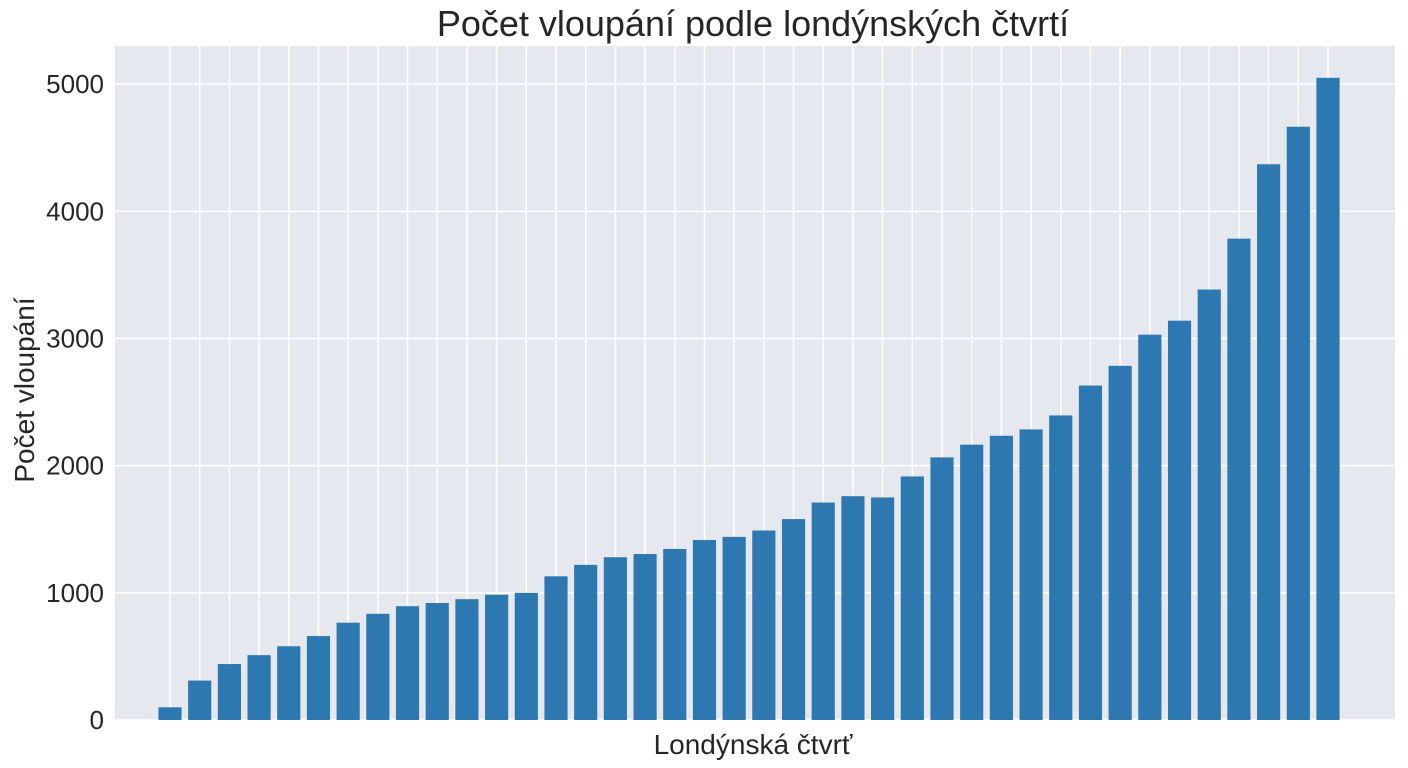 The image size is (1408, 768). I want to click on y-tick-label: 0, so click(97, 720).